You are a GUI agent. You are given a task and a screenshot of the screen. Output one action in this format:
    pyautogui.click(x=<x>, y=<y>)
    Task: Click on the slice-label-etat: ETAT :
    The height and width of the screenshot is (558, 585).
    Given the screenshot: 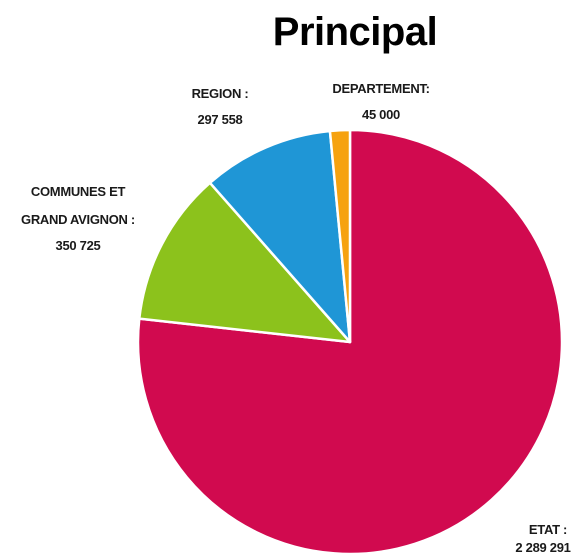 What is the action you would take?
    pyautogui.click(x=548, y=529)
    